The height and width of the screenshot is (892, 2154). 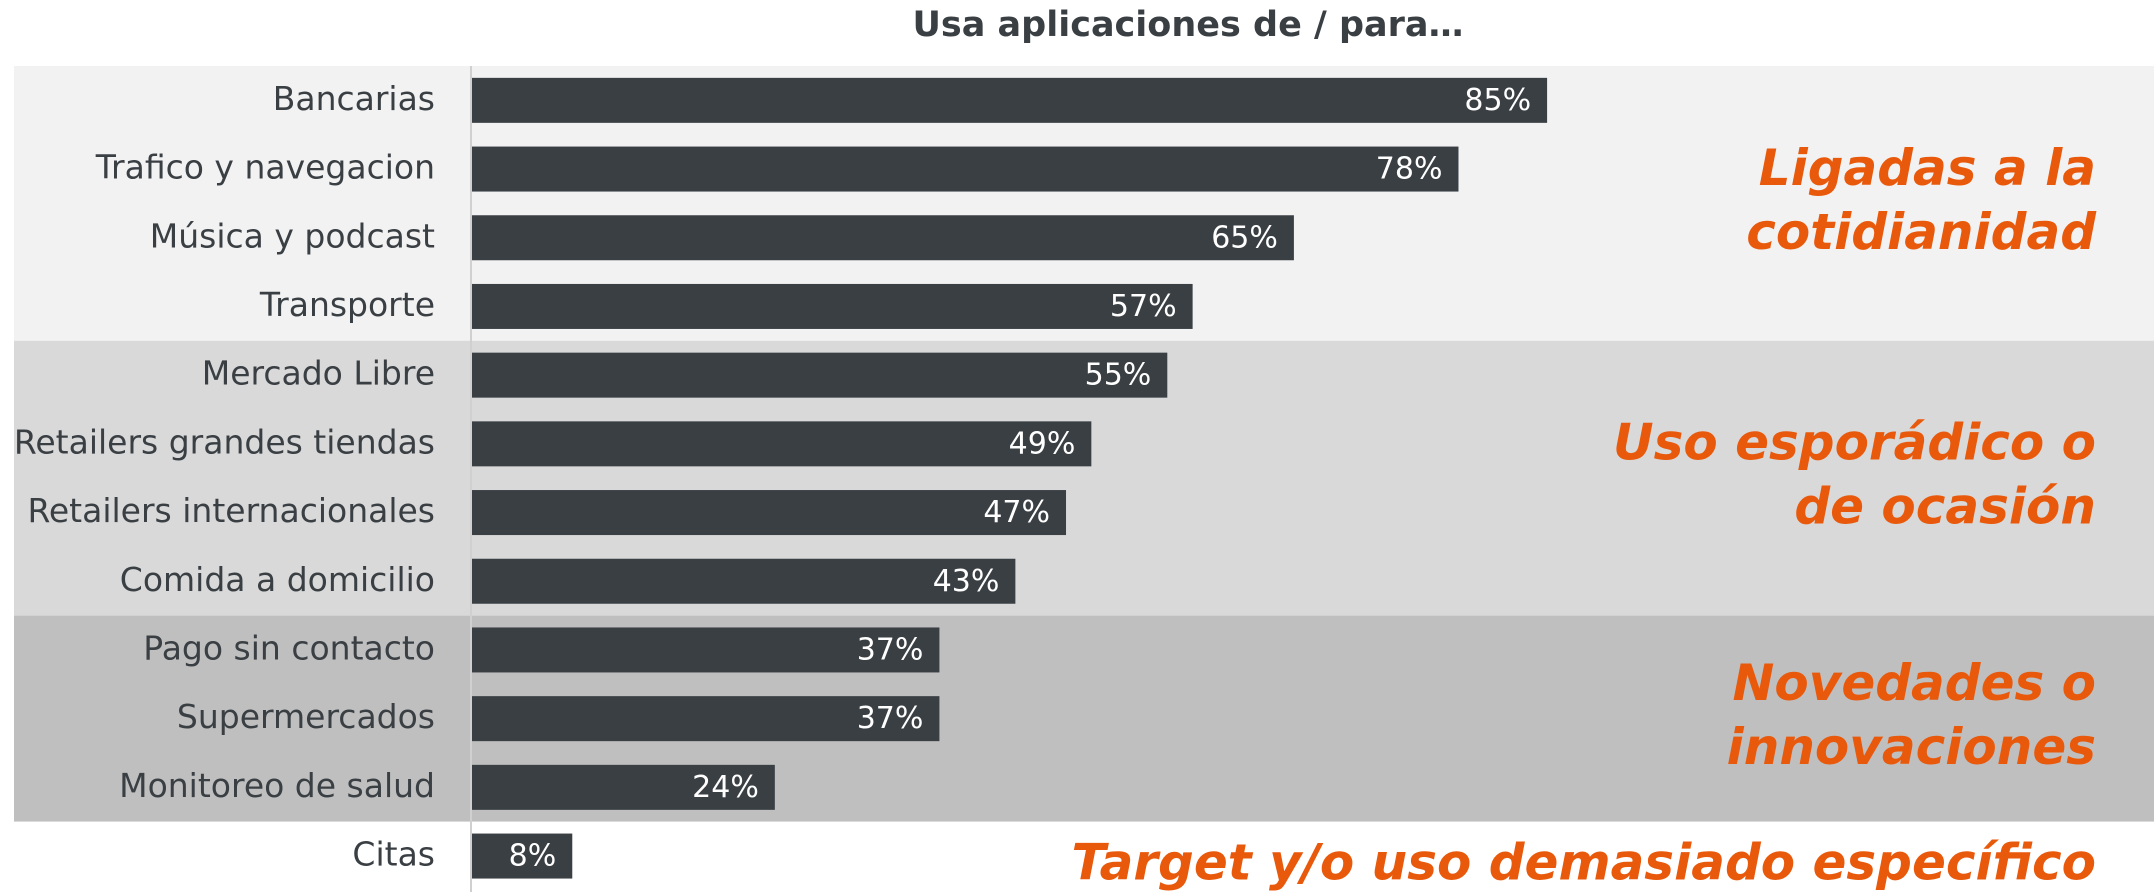 What do you see at coordinates (533, 856) in the screenshot?
I see `value-label: 8%` at bounding box center [533, 856].